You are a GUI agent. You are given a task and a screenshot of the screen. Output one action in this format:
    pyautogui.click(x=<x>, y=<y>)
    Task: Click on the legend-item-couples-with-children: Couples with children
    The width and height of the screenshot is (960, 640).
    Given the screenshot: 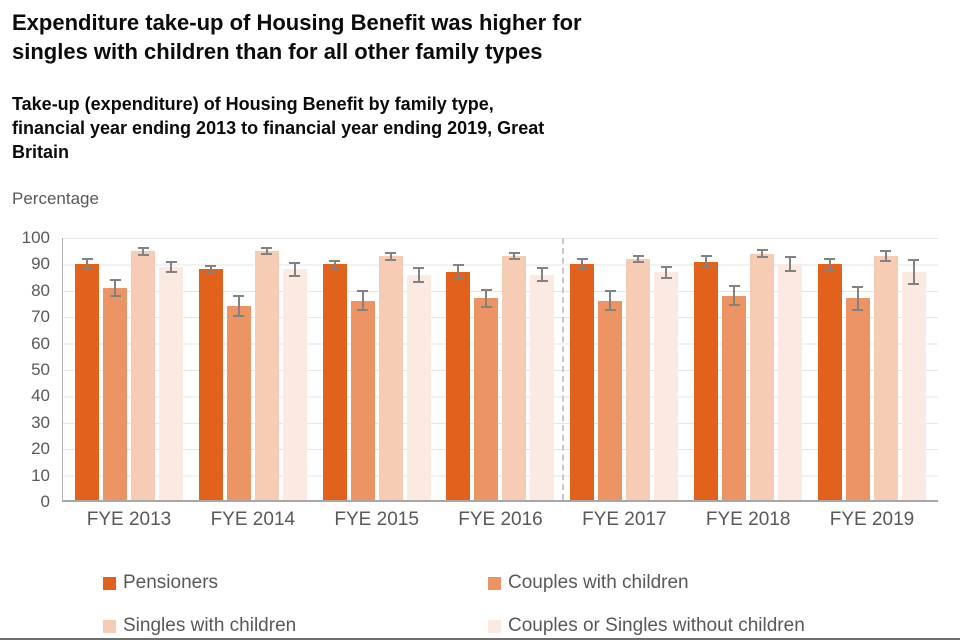 What is the action you would take?
    pyautogui.click(x=646, y=583)
    